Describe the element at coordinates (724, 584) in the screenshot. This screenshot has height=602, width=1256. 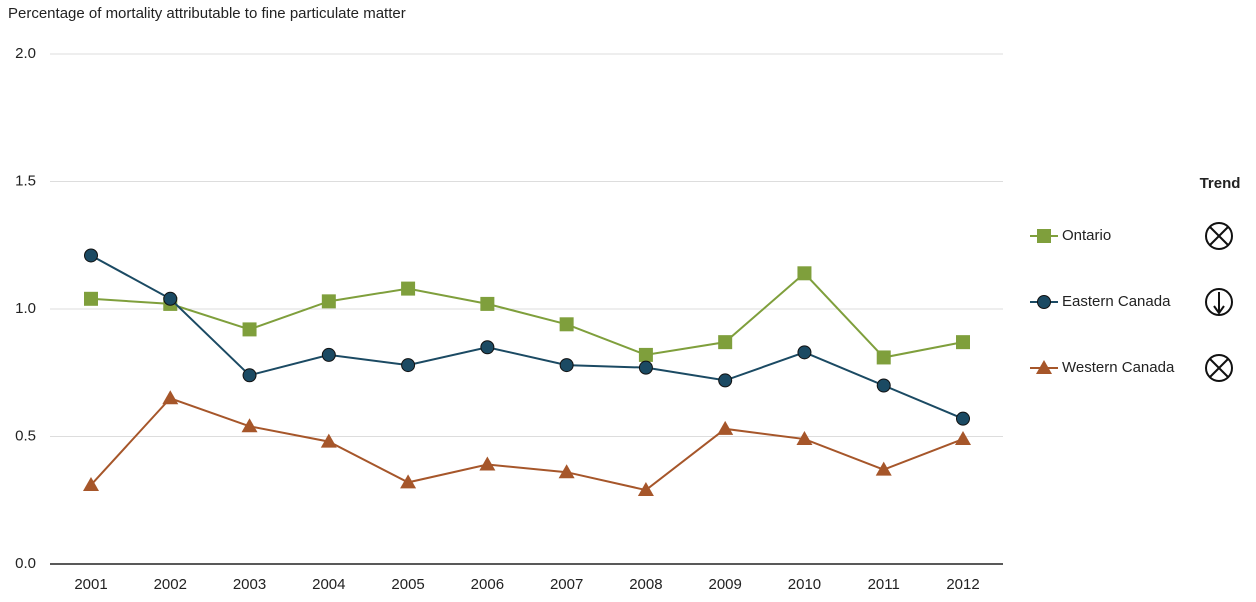
I see `x-tick-label: 2009` at that location.